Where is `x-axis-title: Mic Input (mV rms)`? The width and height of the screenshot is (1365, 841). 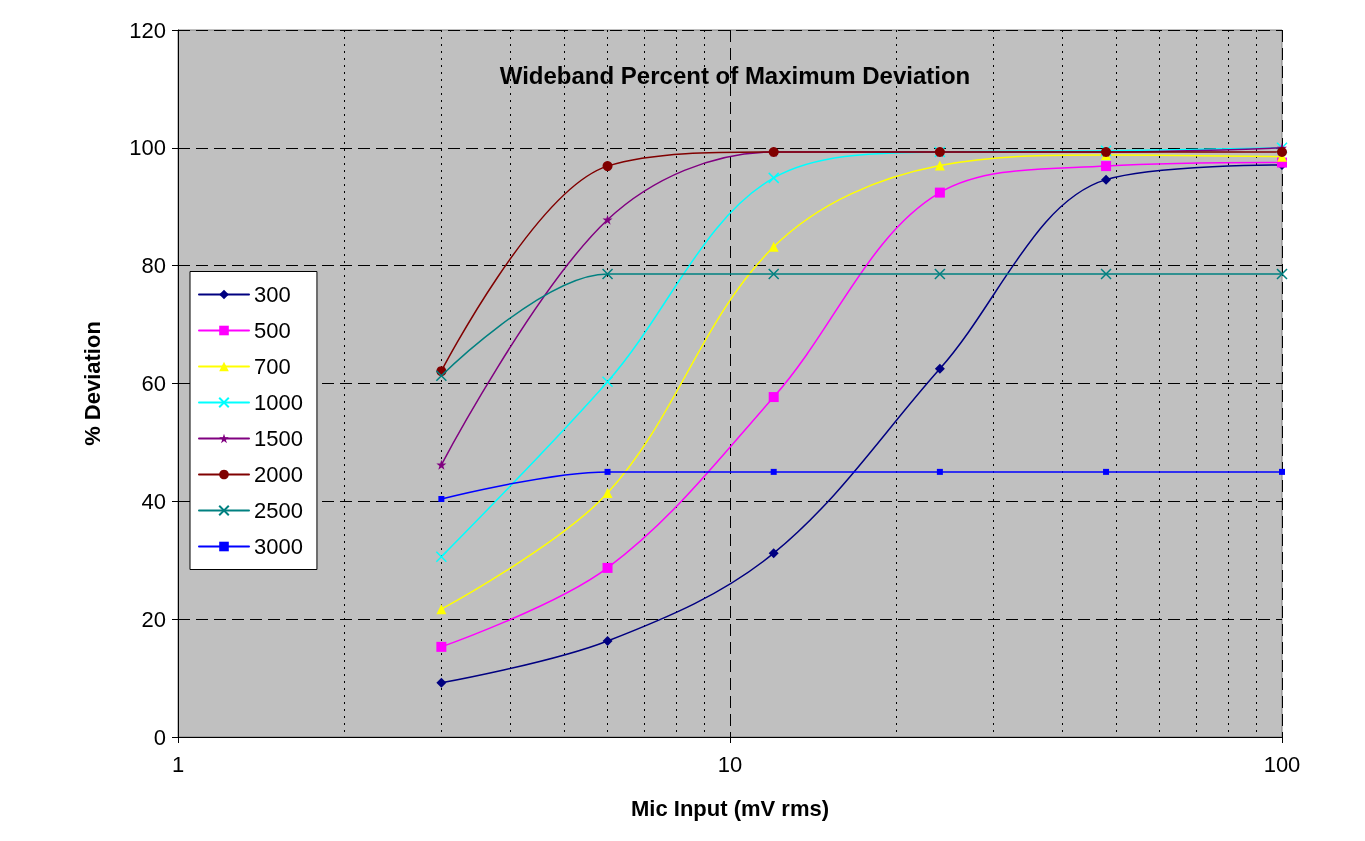
x-axis-title: Mic Input (mV rms) is located at coordinates (730, 808).